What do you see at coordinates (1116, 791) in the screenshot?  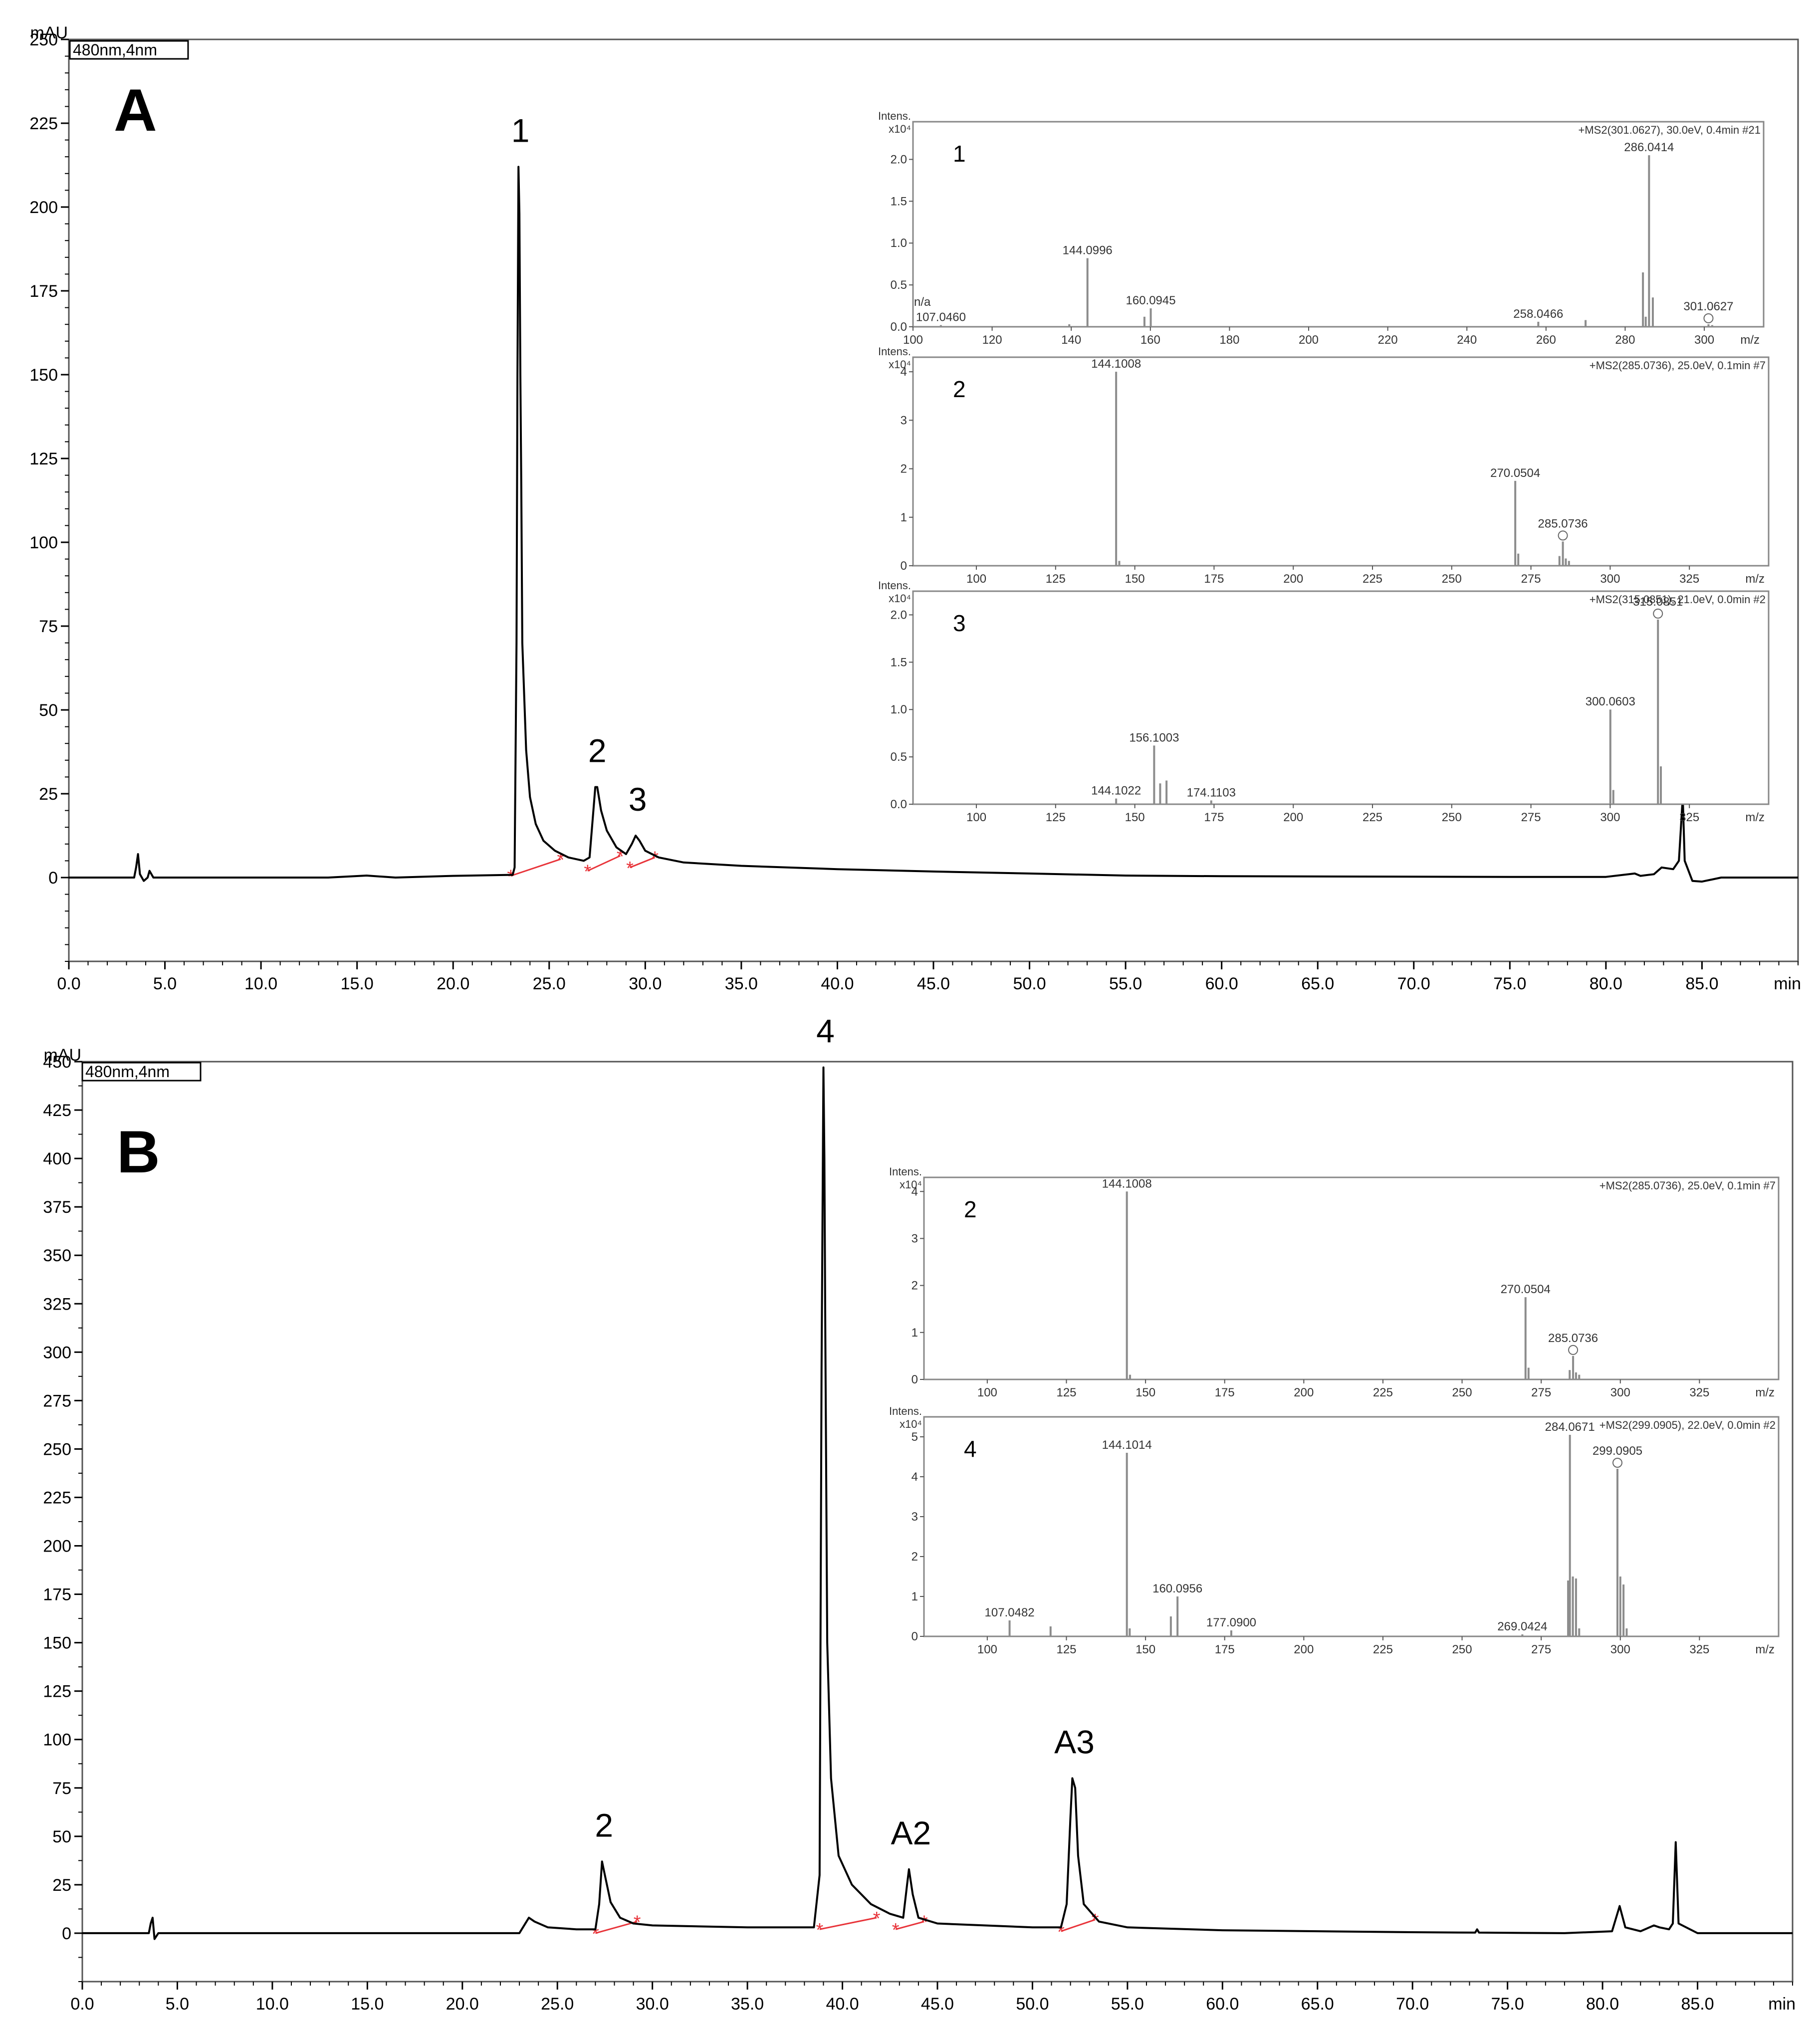 I see `ms-peak-label: 144.1022` at bounding box center [1116, 791].